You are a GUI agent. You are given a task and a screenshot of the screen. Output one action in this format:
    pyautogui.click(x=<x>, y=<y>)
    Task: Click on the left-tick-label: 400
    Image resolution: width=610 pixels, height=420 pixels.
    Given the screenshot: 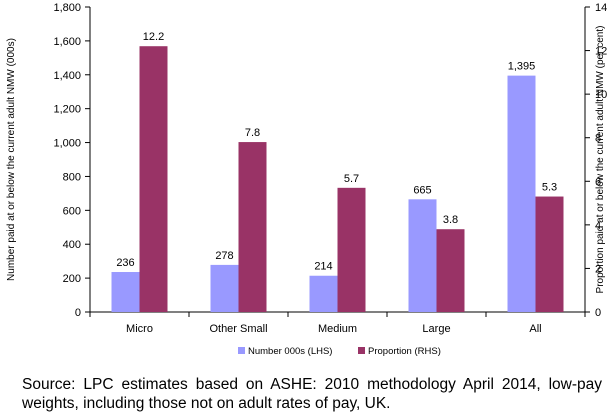 What is the action you would take?
    pyautogui.click(x=72, y=245)
    